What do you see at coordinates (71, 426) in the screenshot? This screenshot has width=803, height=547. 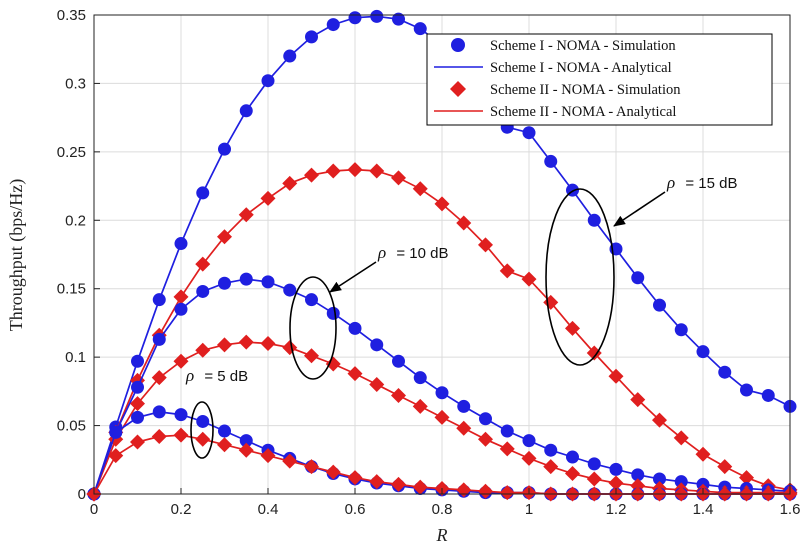 I see `y-tick-label: 0.05` at bounding box center [71, 426].